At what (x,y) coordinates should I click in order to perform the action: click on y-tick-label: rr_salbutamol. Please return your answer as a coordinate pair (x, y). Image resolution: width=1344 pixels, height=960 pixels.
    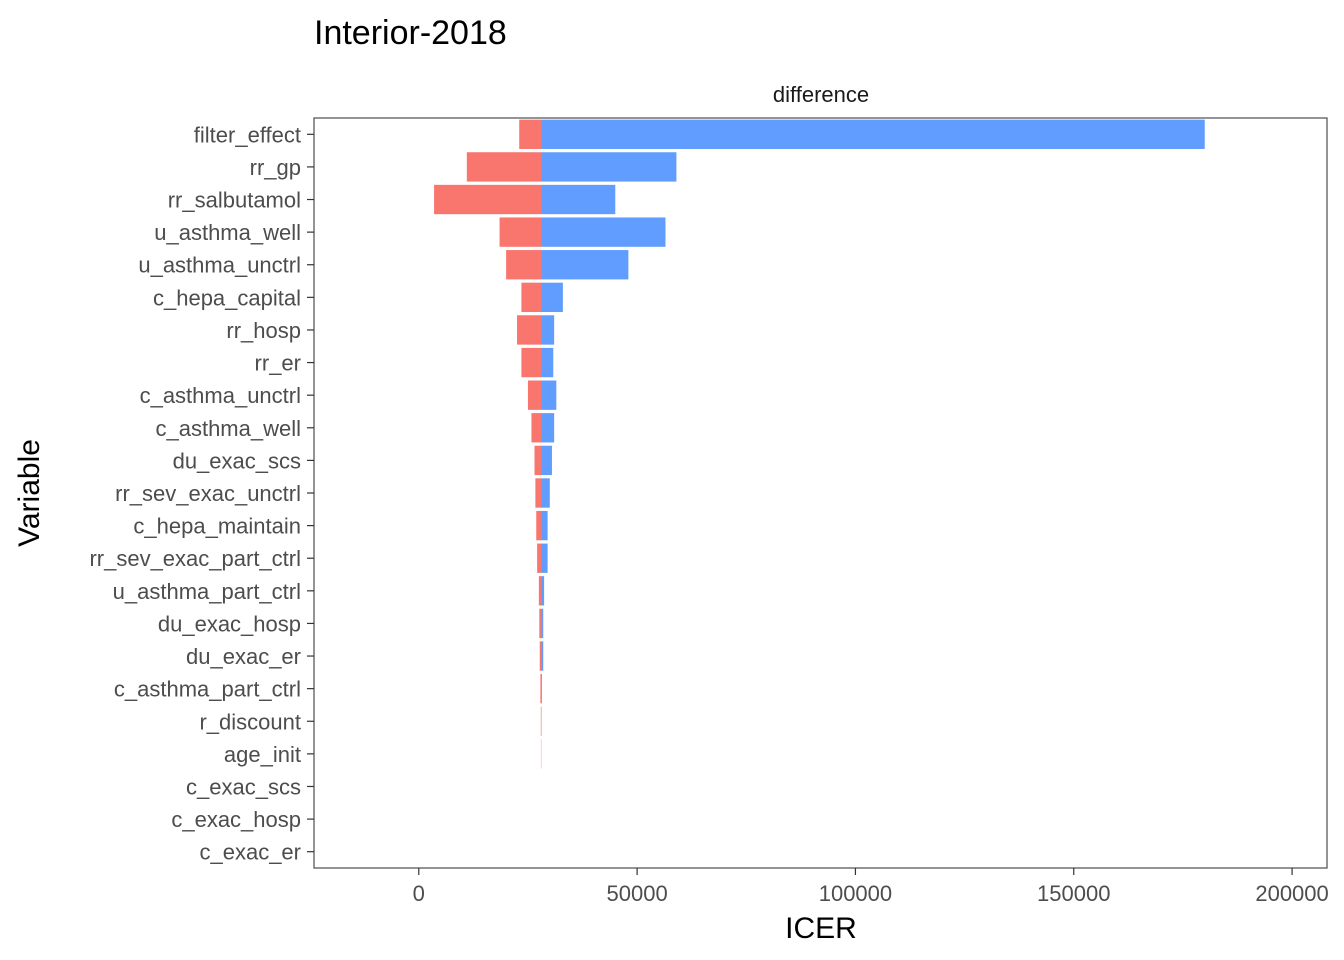
    Looking at the image, I should click on (234, 200).